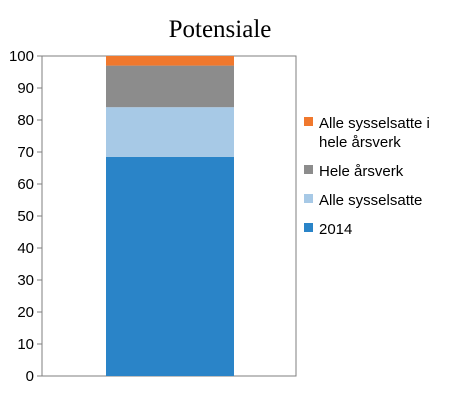 This screenshot has width=450, height=407. Describe the element at coordinates (25, 216) in the screenshot. I see `y-tick-label: 50` at that location.